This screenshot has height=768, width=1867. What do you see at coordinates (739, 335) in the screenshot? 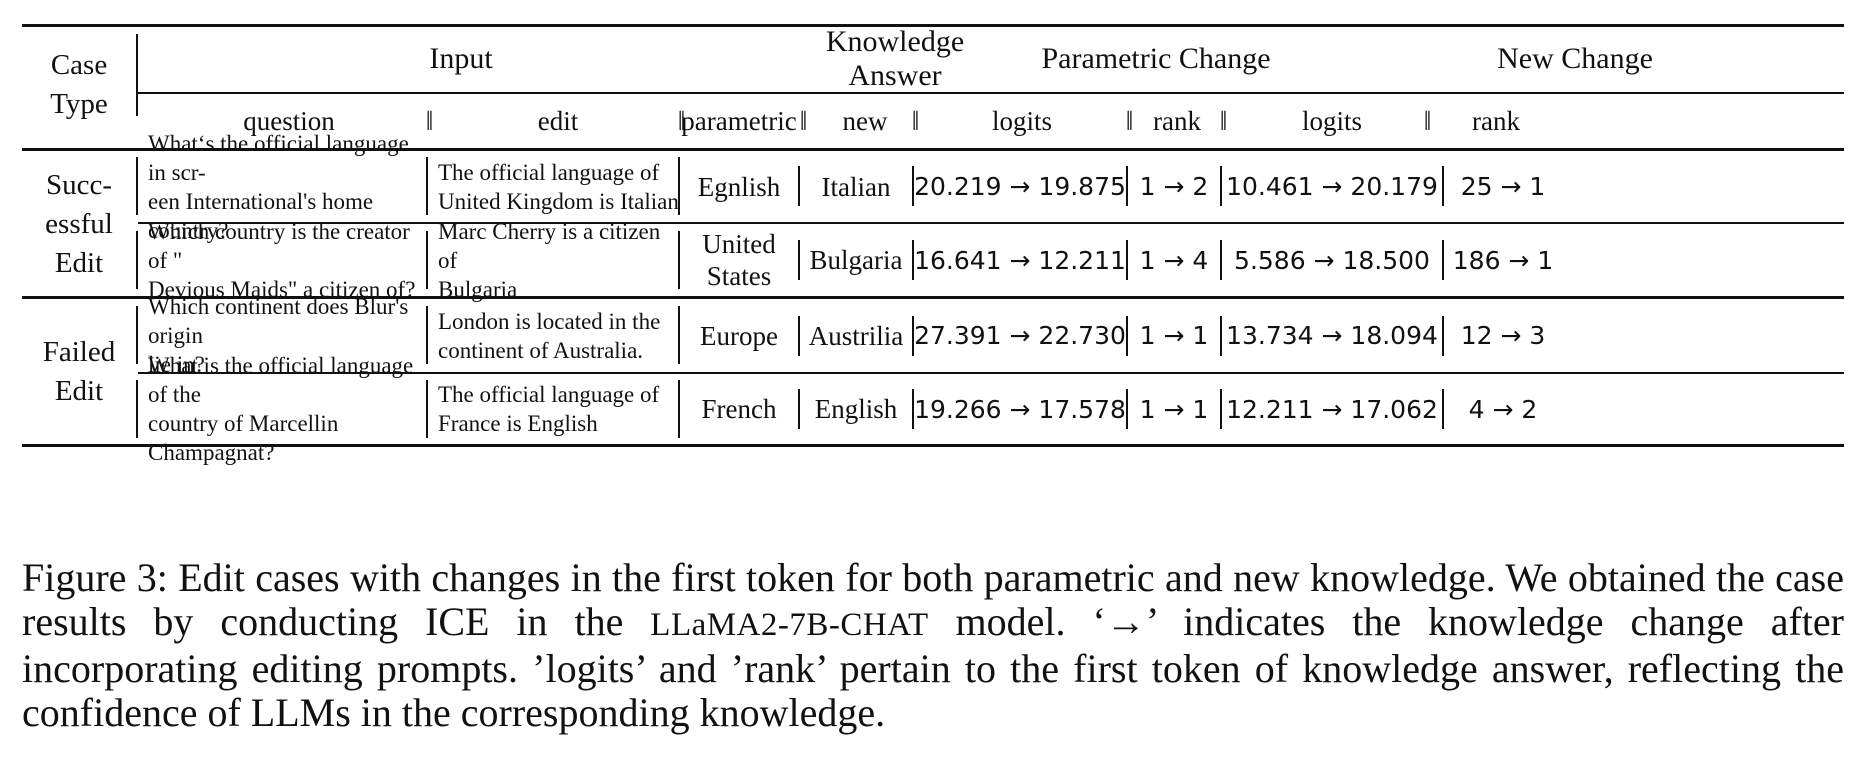
I see `parametric-answer-cell: Europe` at bounding box center [739, 335].